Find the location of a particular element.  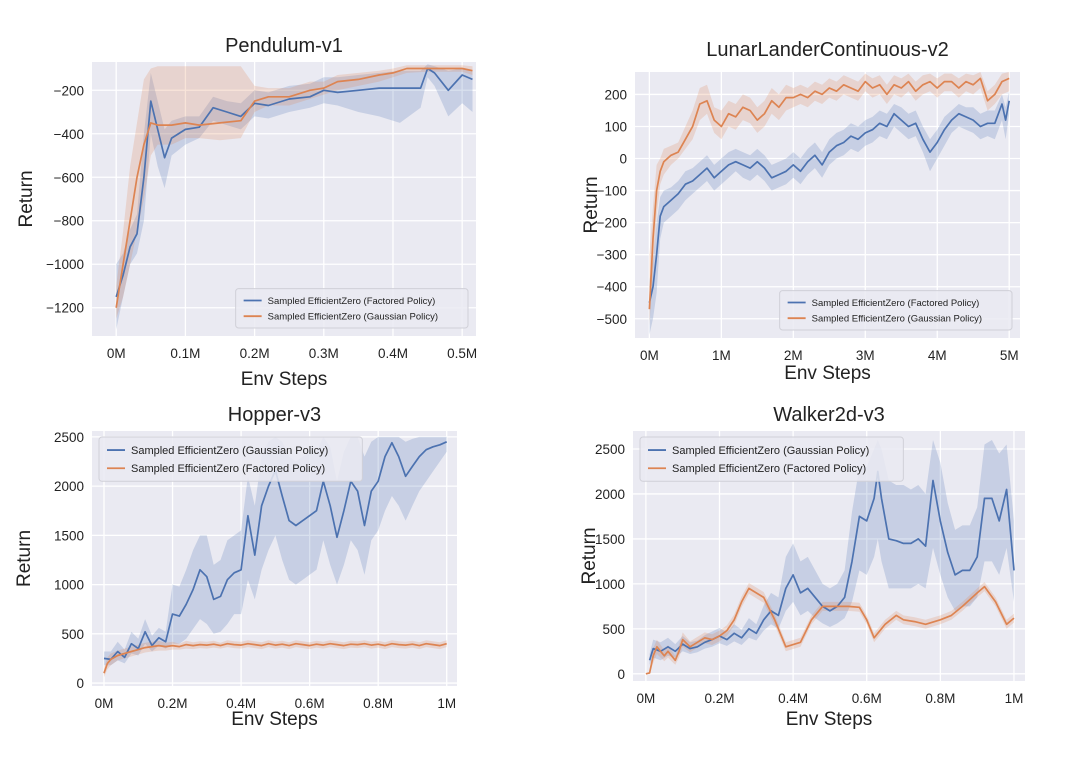

chart-0-x-tick-label: 0.2M is located at coordinates (255, 353).